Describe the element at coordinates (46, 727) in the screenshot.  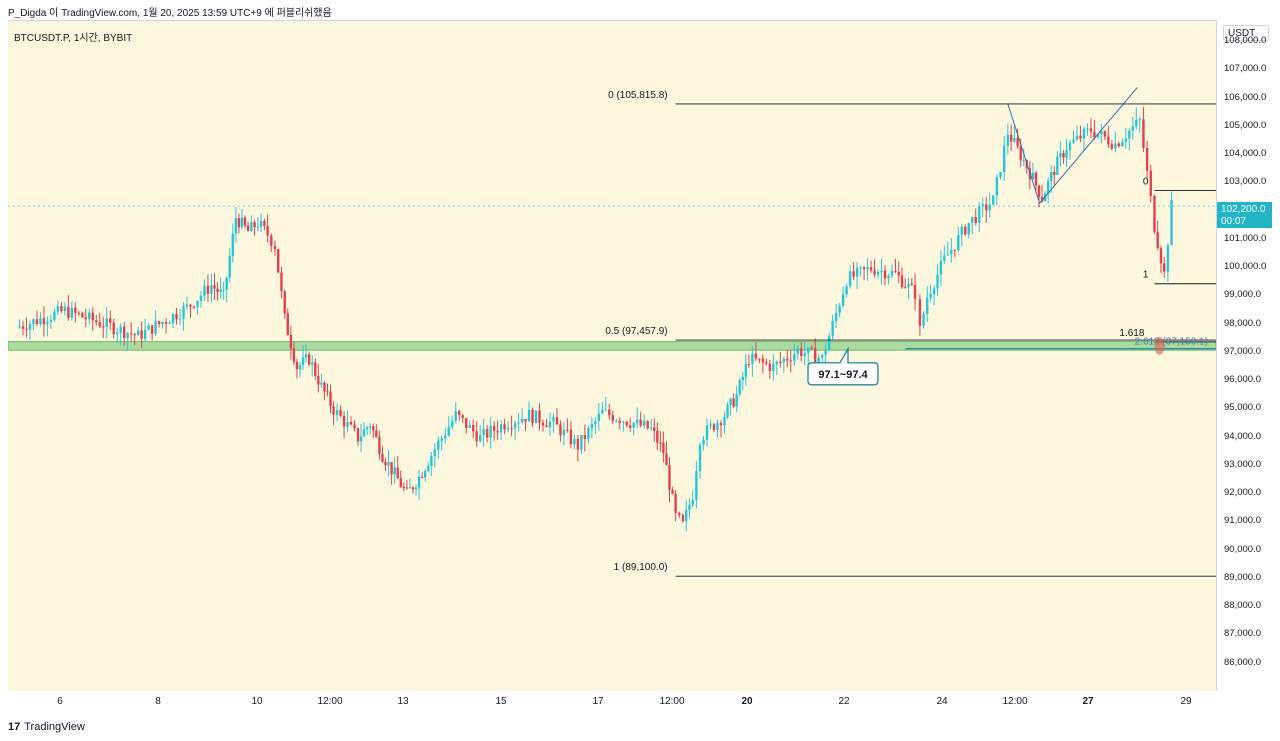
I see `tradingview-logo: 17 TradingView` at that location.